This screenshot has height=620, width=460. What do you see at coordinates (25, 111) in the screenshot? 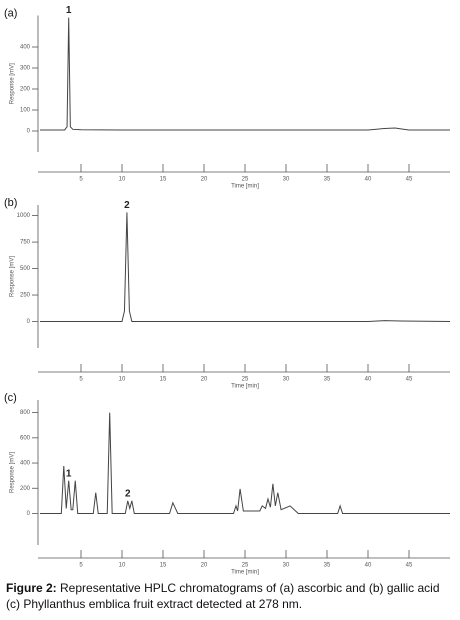
I see `y-tick-label: 100` at bounding box center [25, 111].